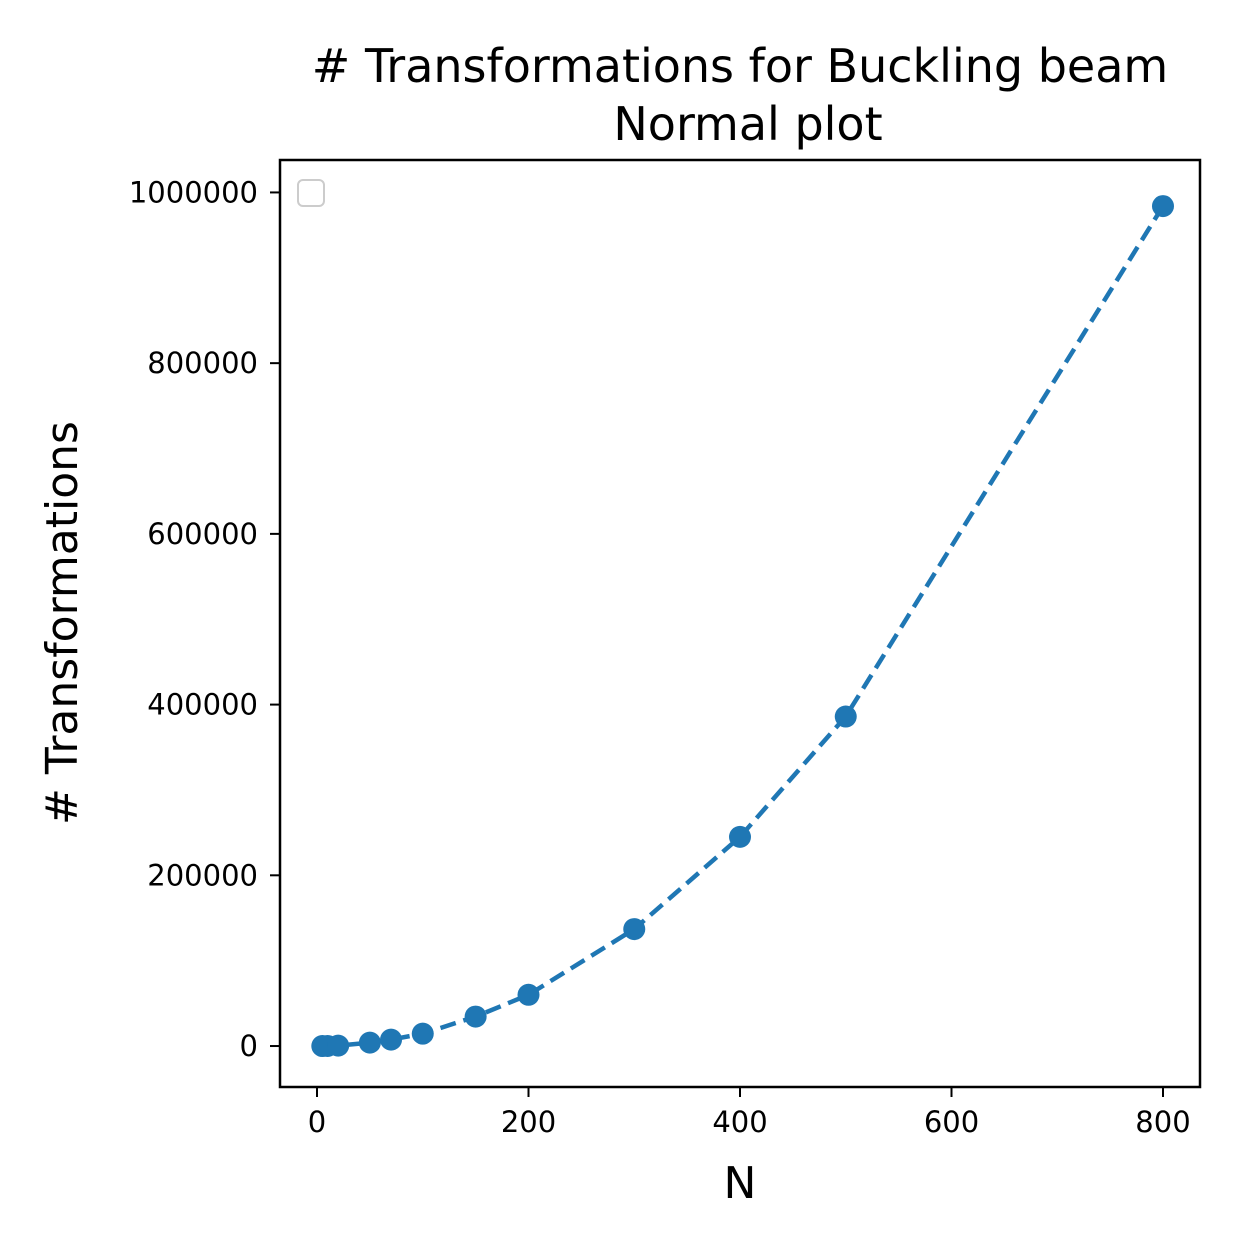  I want to click on y-tick-label: 0, so click(249, 1046).